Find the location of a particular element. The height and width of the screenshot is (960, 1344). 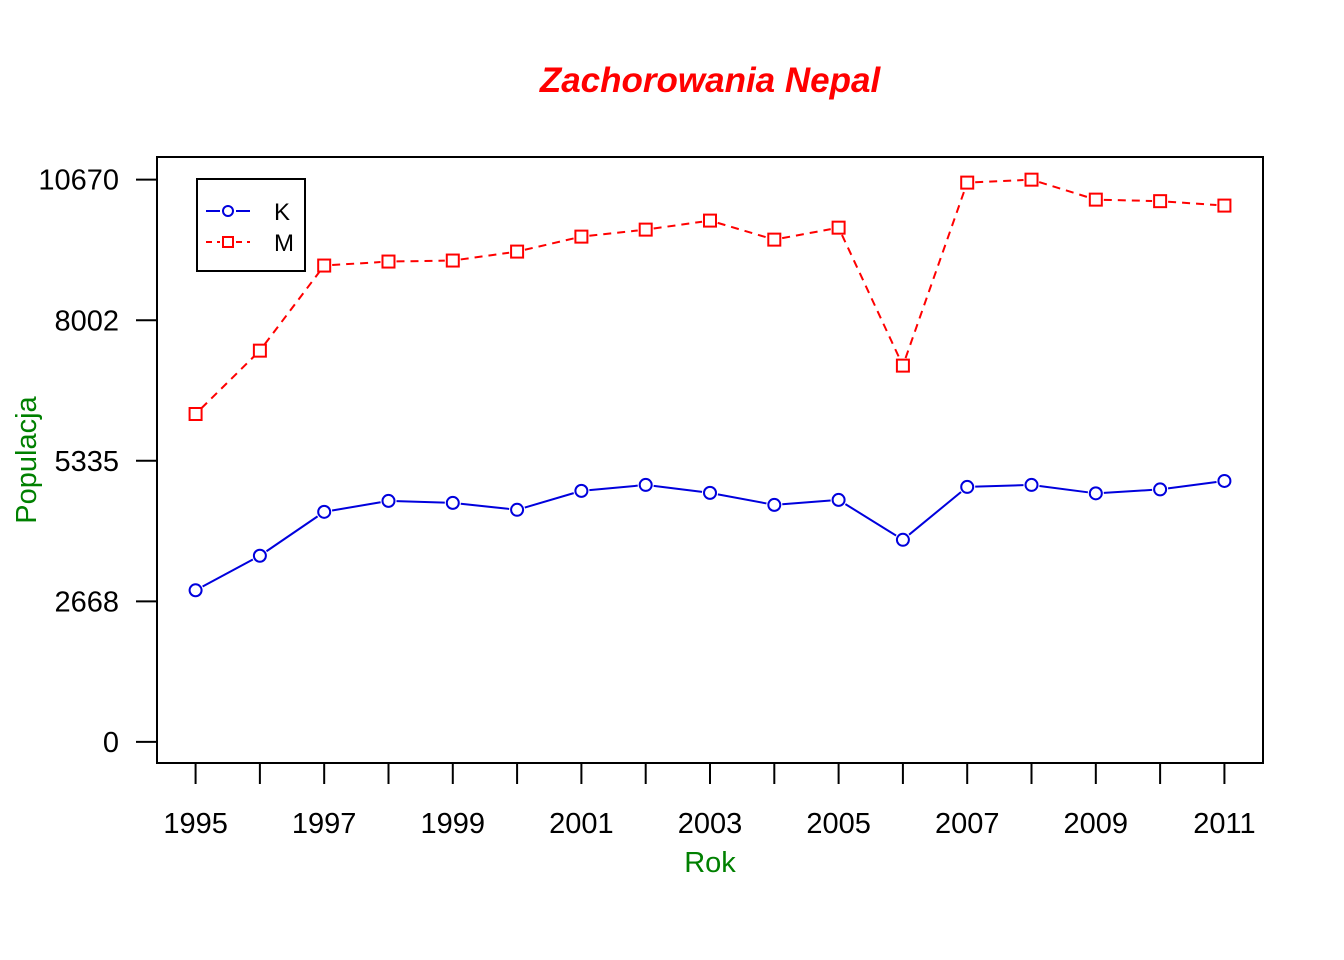

y-tick-label: 10670 is located at coordinates (78, 181).